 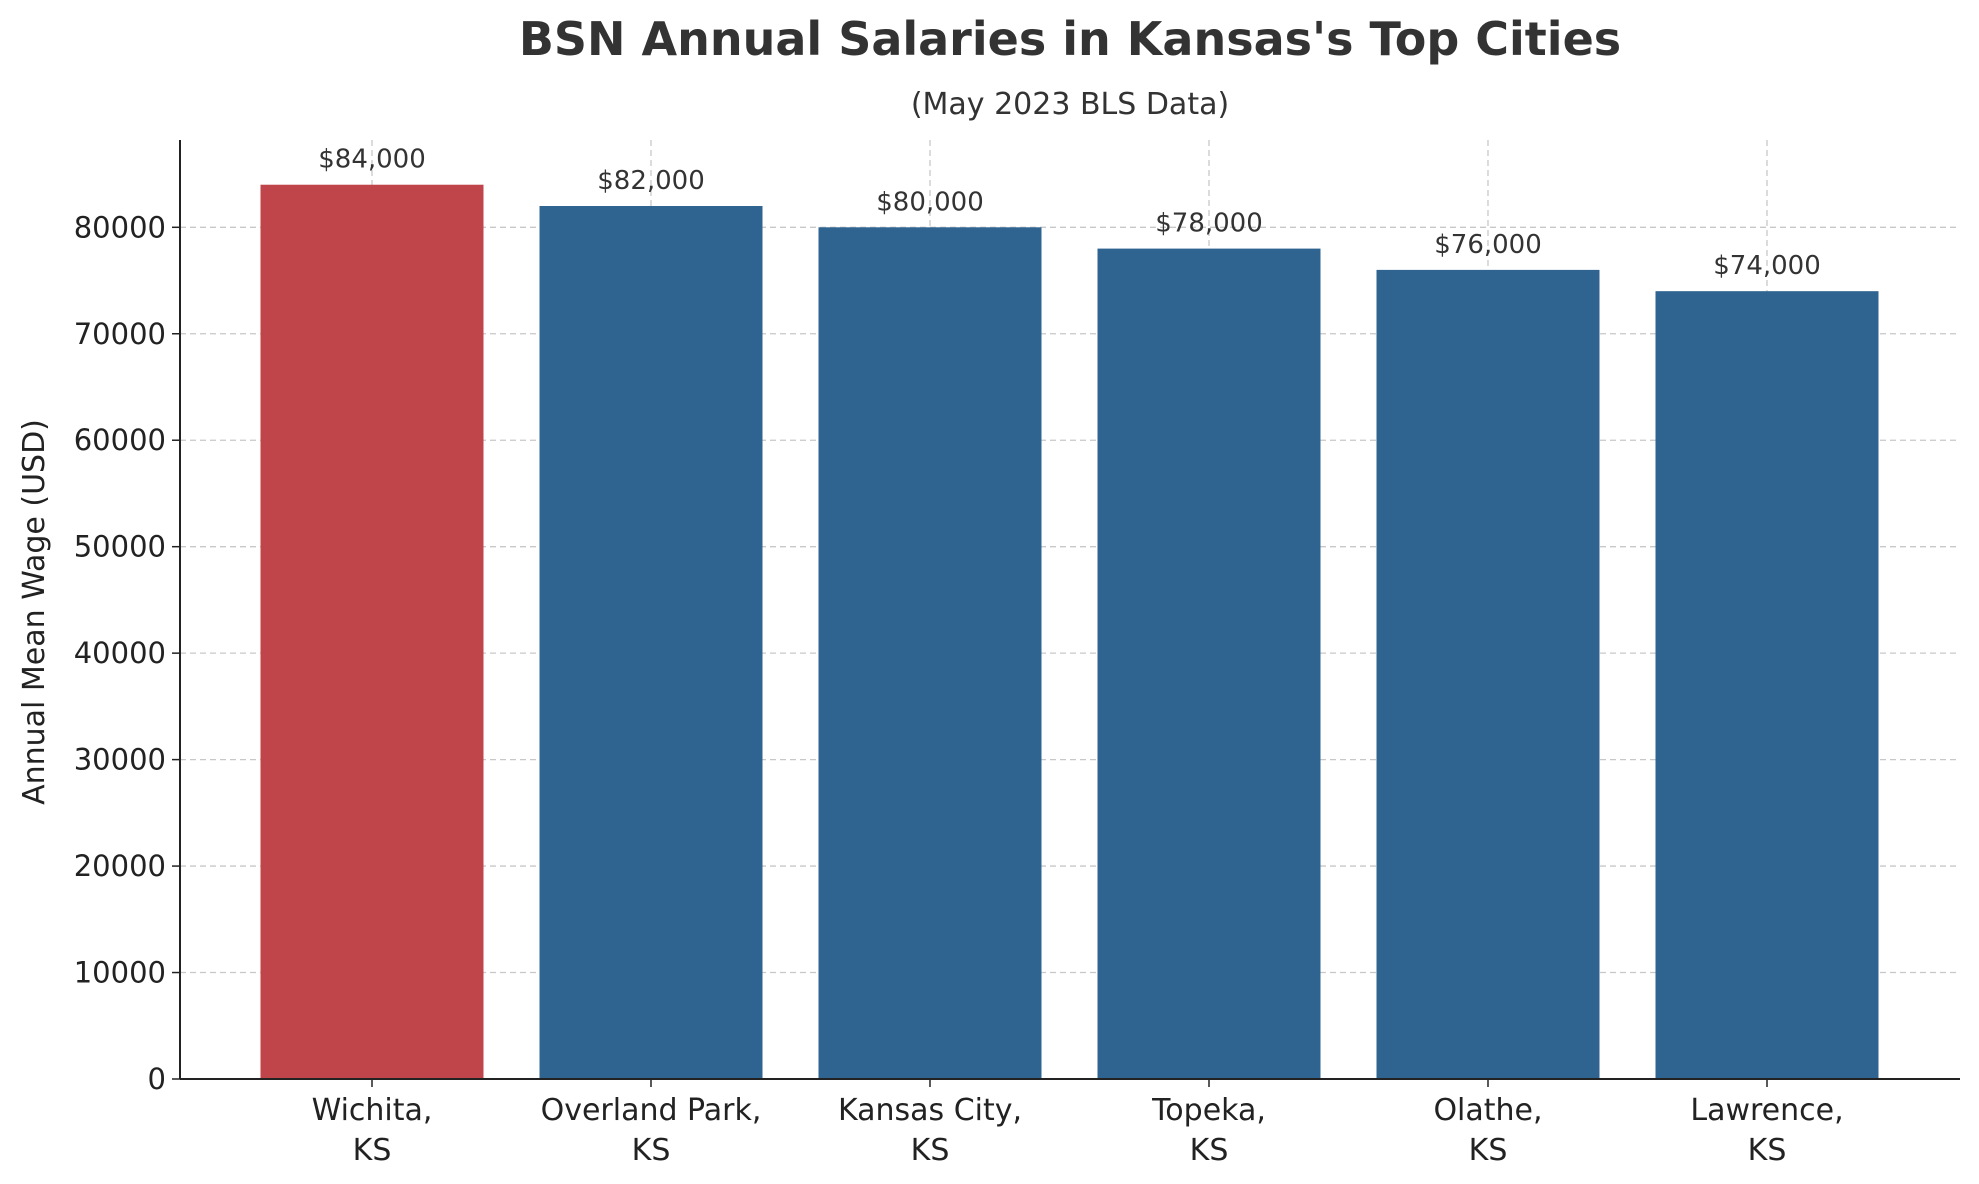 I want to click on y-tick-label: 60000, so click(x=120, y=440).